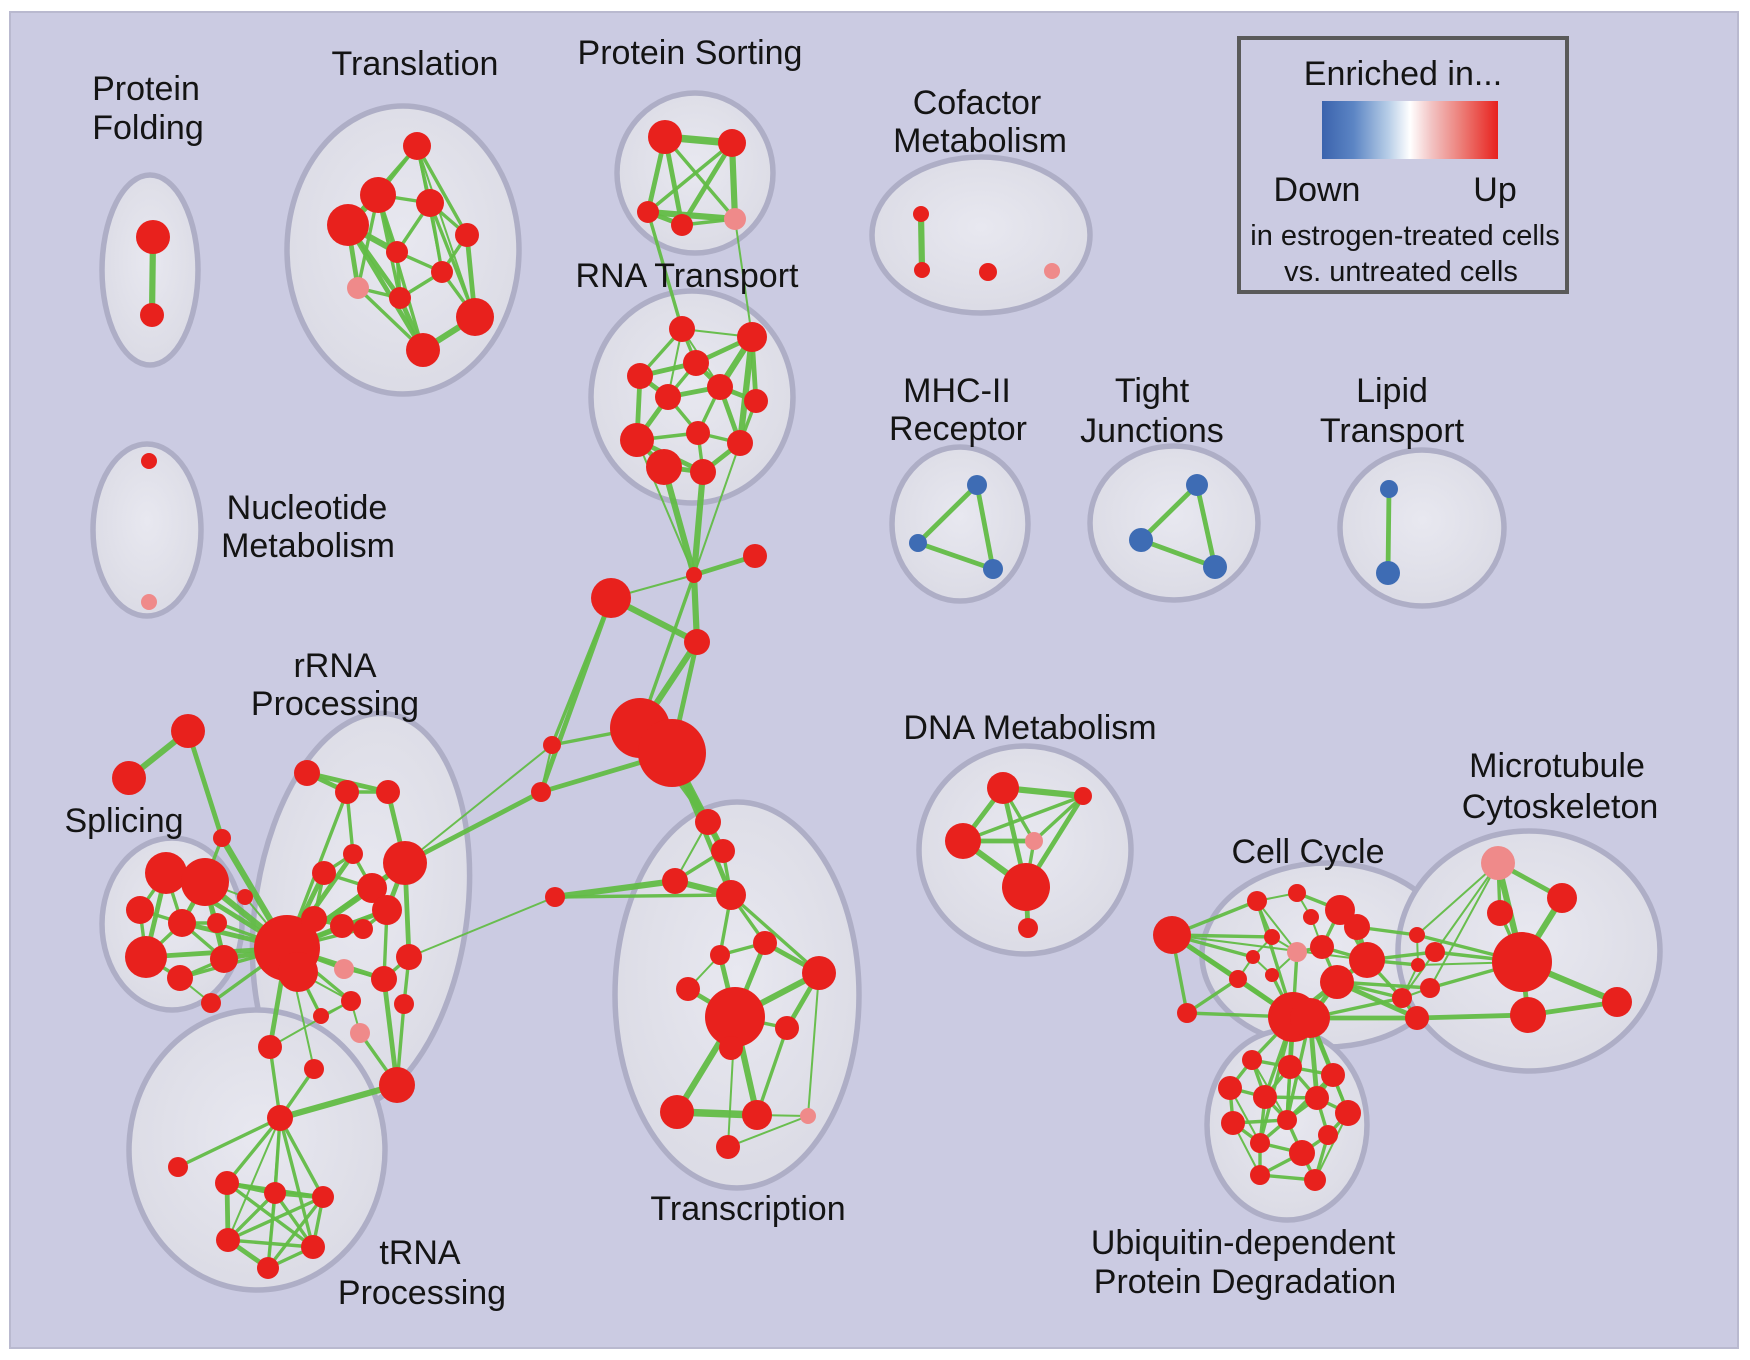  I want to click on cluster-label-rna-transport: RNA Transport, so click(688, 276).